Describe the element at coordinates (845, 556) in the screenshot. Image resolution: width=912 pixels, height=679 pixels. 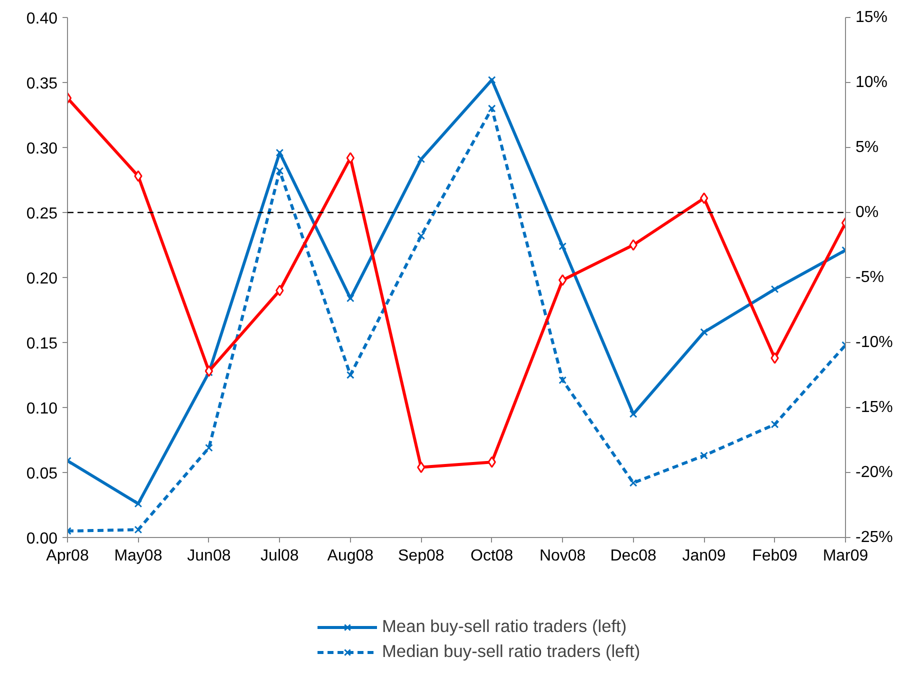
I see `x-tick-label: Mar09` at that location.